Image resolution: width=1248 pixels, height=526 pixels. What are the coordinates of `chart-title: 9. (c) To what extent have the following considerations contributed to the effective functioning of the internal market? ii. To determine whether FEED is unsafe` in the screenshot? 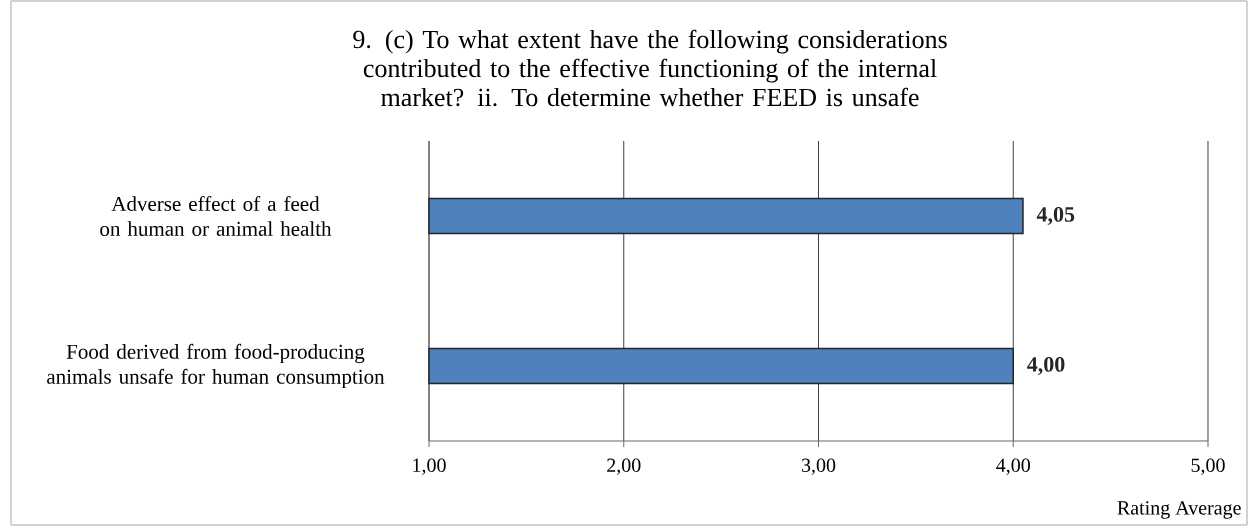 It's located at (650, 68).